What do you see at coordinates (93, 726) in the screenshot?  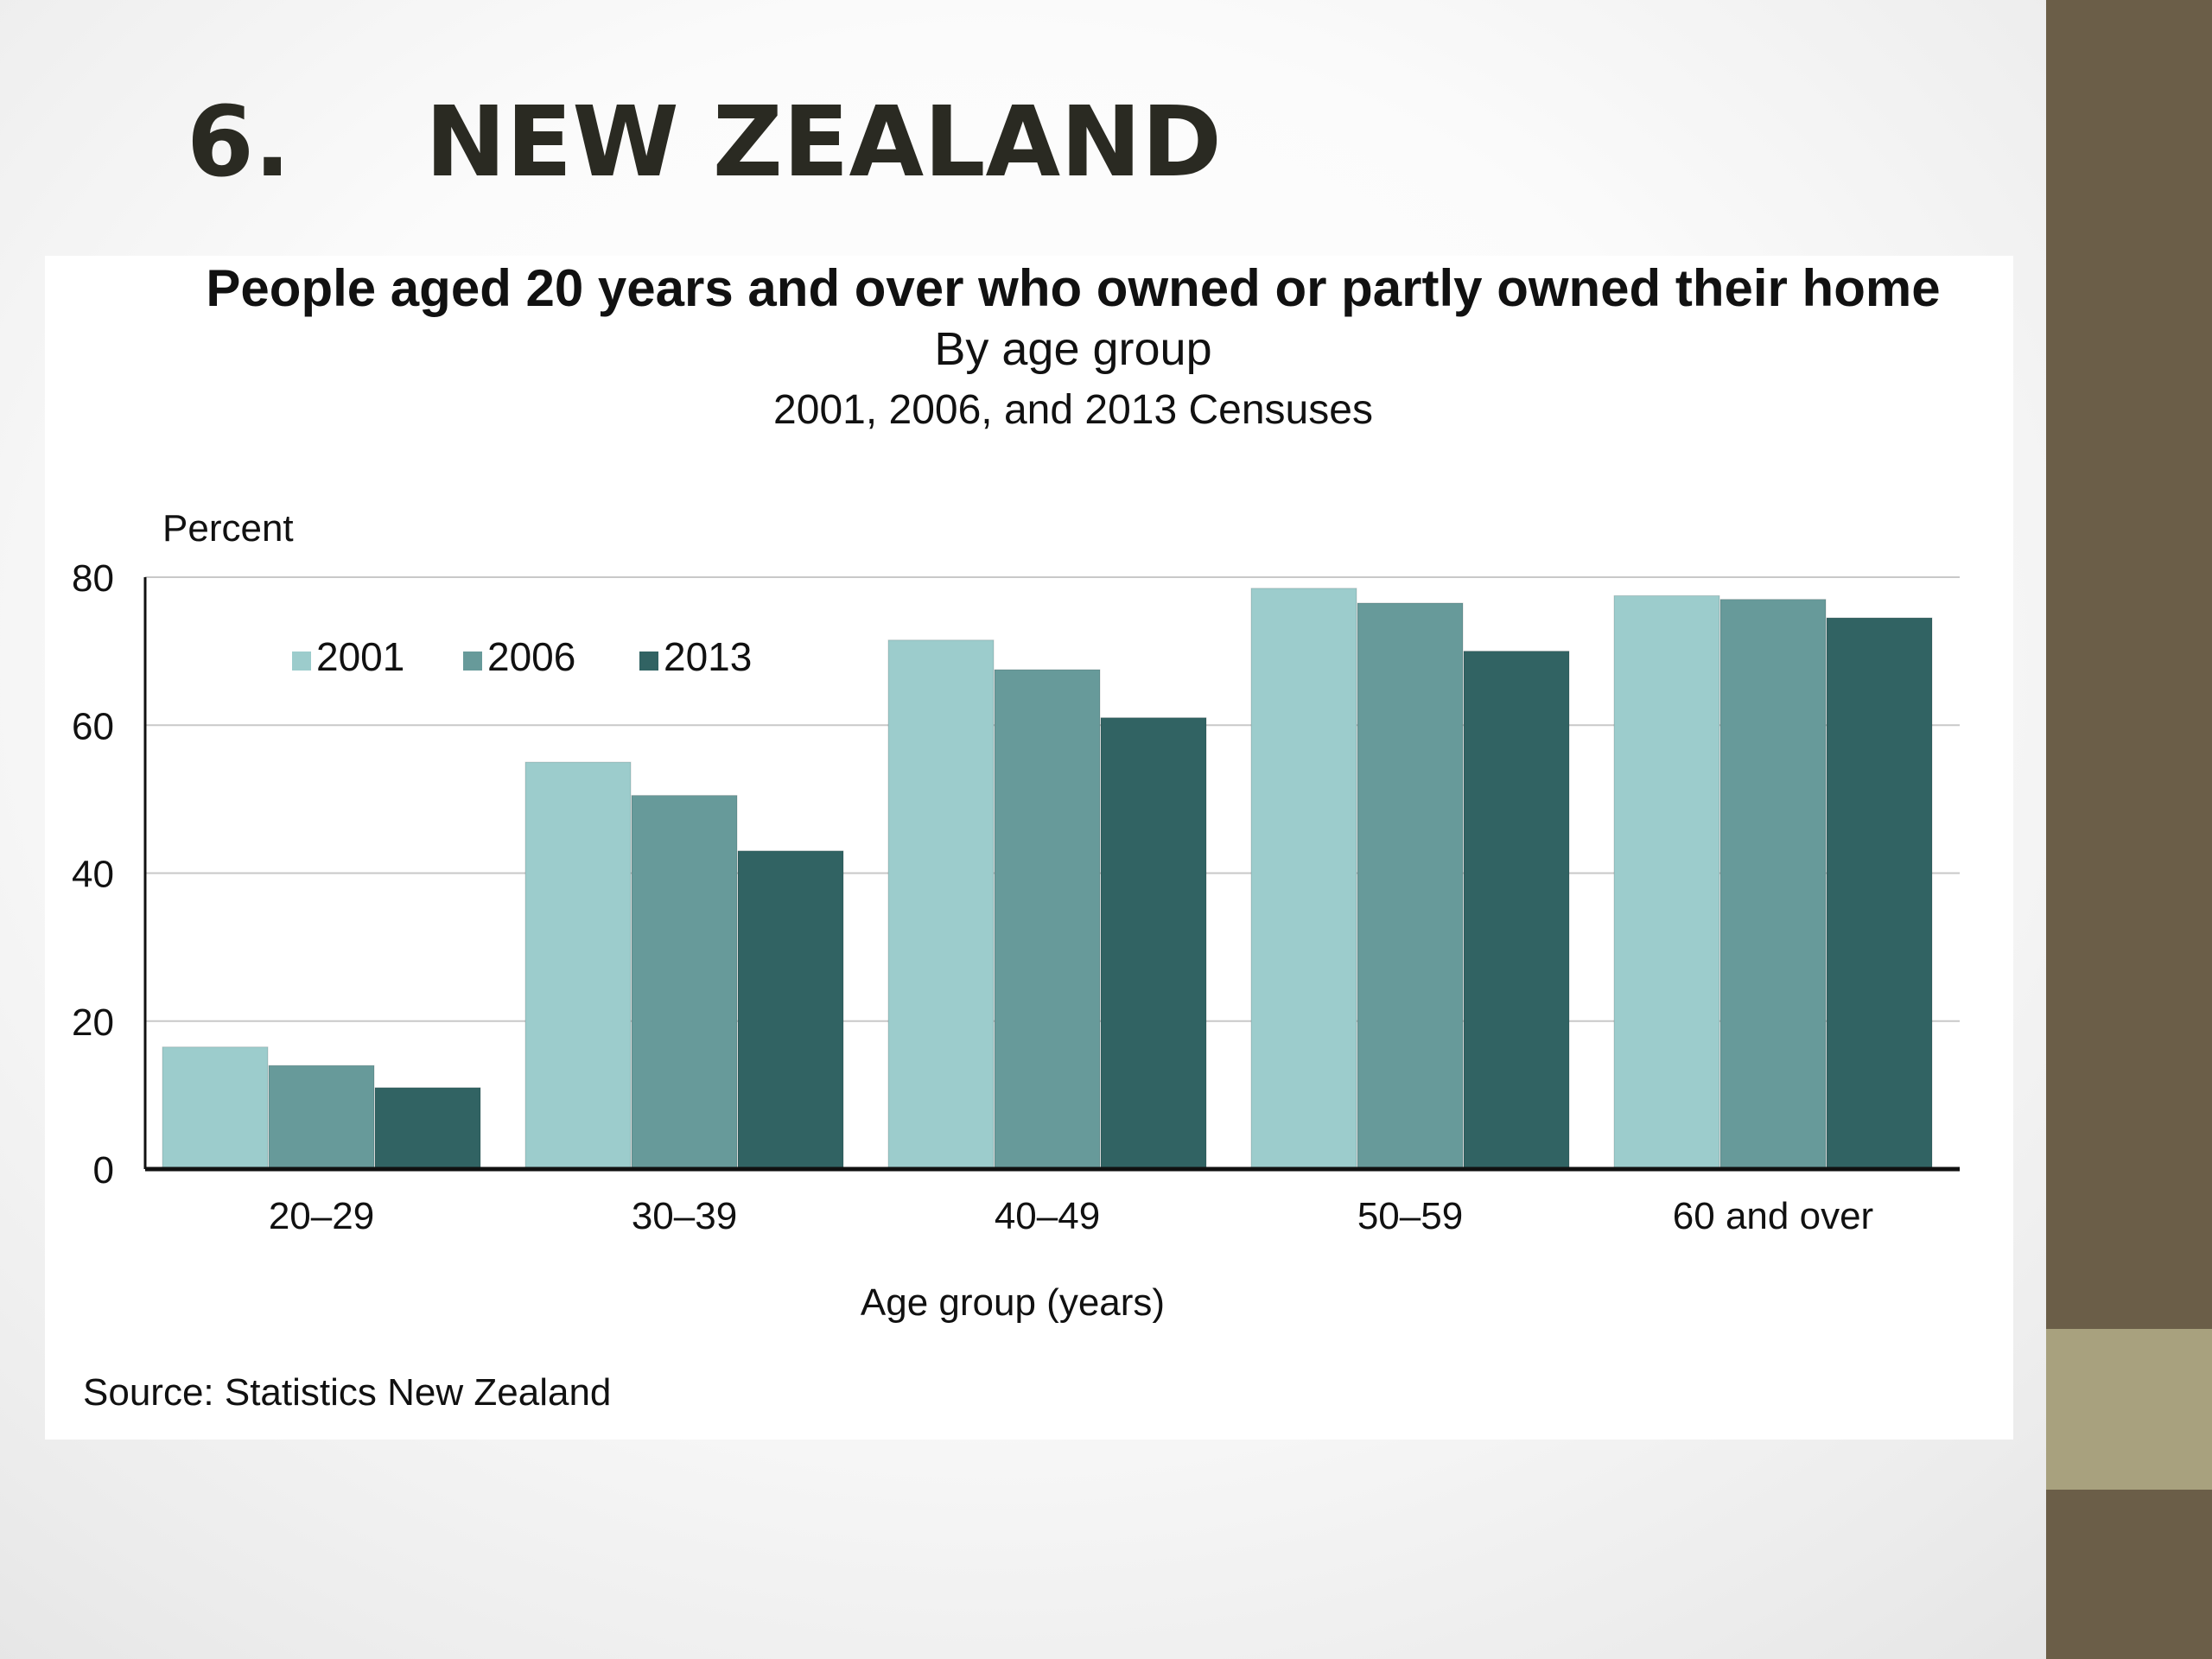 I see `y-tick-label: 60` at bounding box center [93, 726].